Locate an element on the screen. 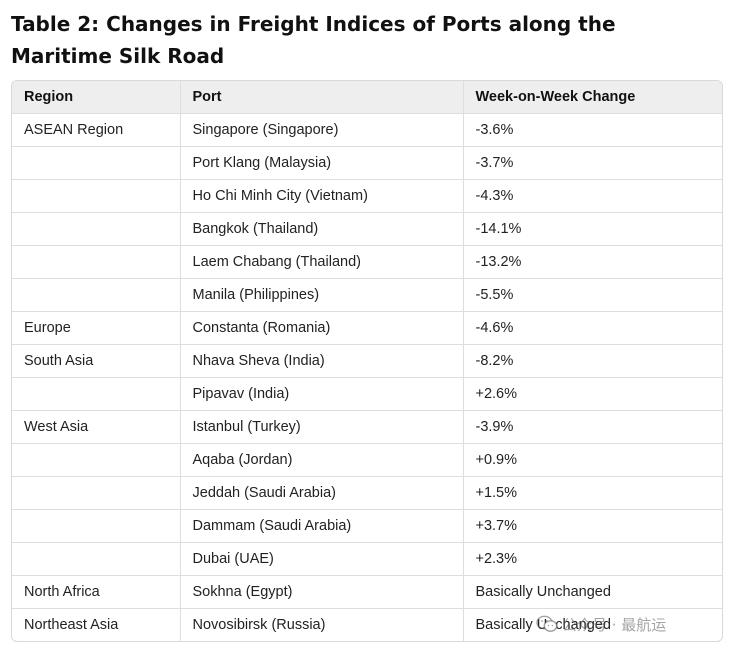 The image size is (734, 654). cell-change: -3.7% is located at coordinates (592, 163).